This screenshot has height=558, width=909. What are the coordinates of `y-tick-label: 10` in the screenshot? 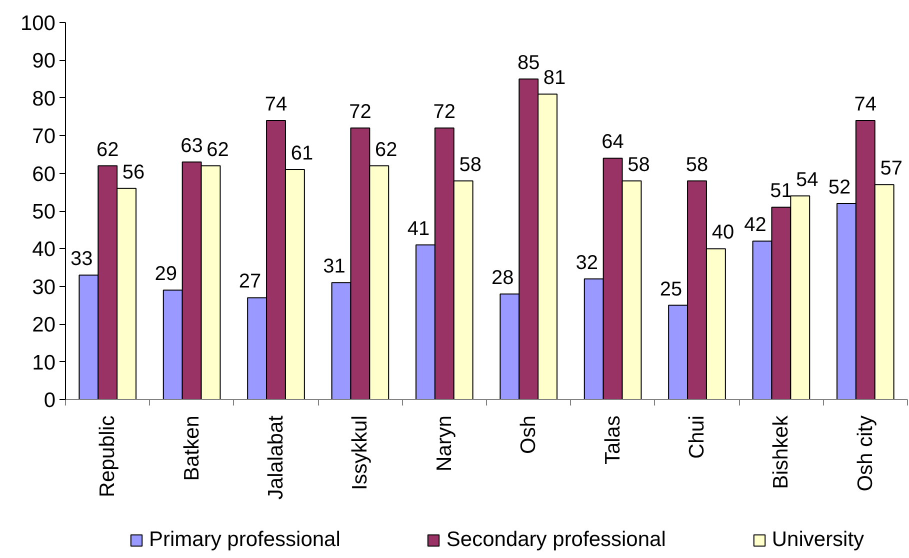 It's located at (44, 362).